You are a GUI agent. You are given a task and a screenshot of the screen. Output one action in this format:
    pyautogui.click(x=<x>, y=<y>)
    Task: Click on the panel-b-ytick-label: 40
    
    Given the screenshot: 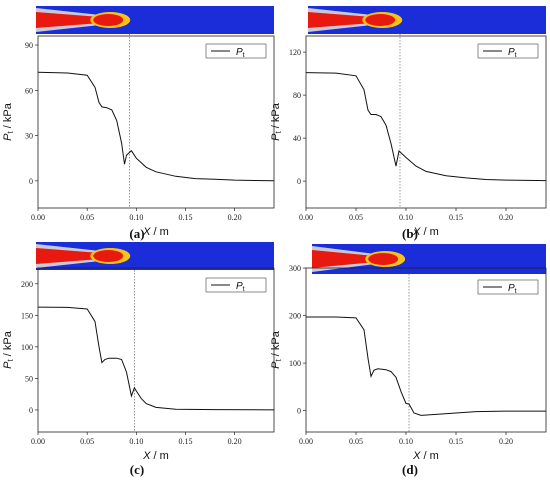 What is the action you would take?
    pyautogui.click(x=297, y=138)
    